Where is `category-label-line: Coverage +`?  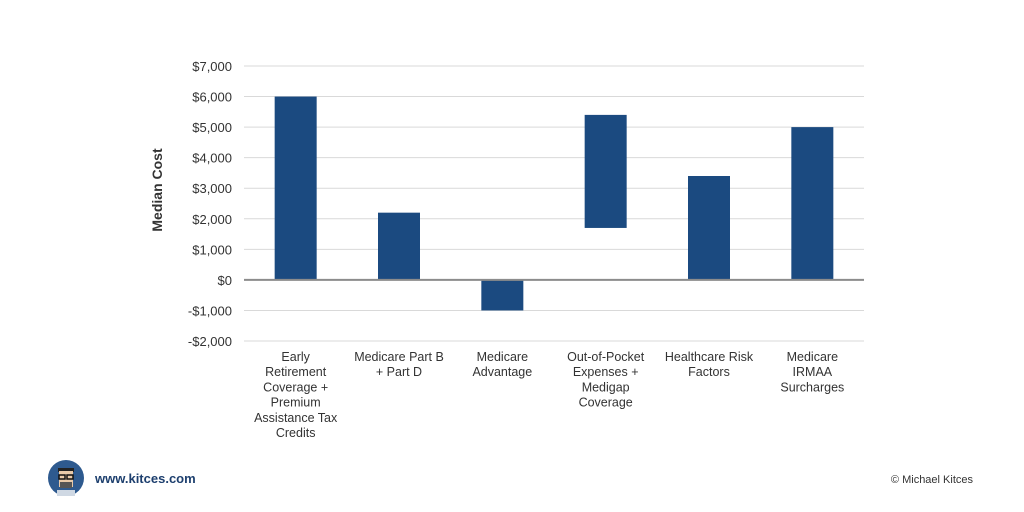
category-label-line: Coverage + is located at coordinates (295, 387).